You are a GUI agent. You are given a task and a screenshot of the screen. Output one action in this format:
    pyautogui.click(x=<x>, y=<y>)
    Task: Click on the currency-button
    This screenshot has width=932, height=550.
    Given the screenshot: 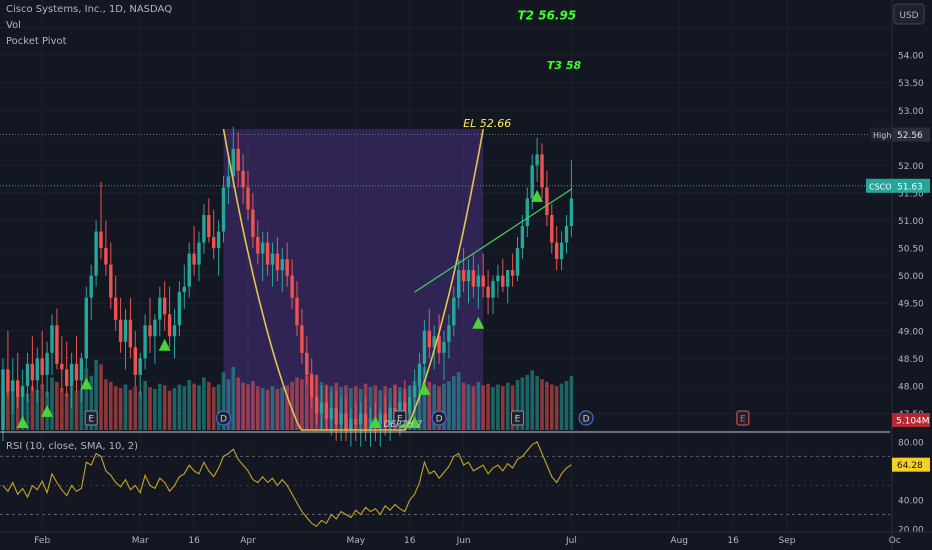 What is the action you would take?
    pyautogui.click(x=909, y=14)
    